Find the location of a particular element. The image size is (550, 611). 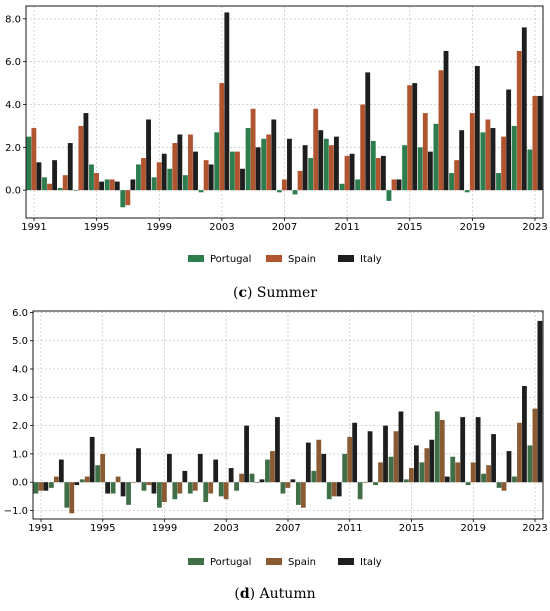

bar-spain-1996 is located at coordinates (112, 185).